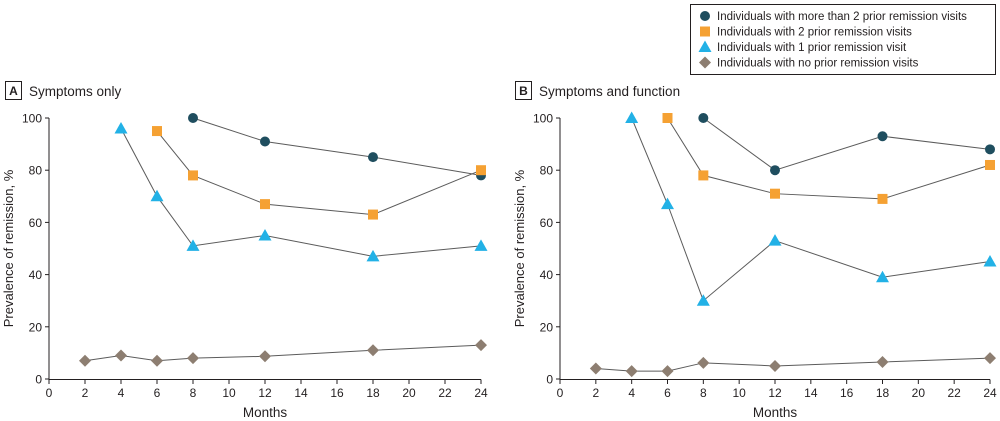  Describe the element at coordinates (705, 62) in the screenshot. I see `legend-diamond-icon` at that location.